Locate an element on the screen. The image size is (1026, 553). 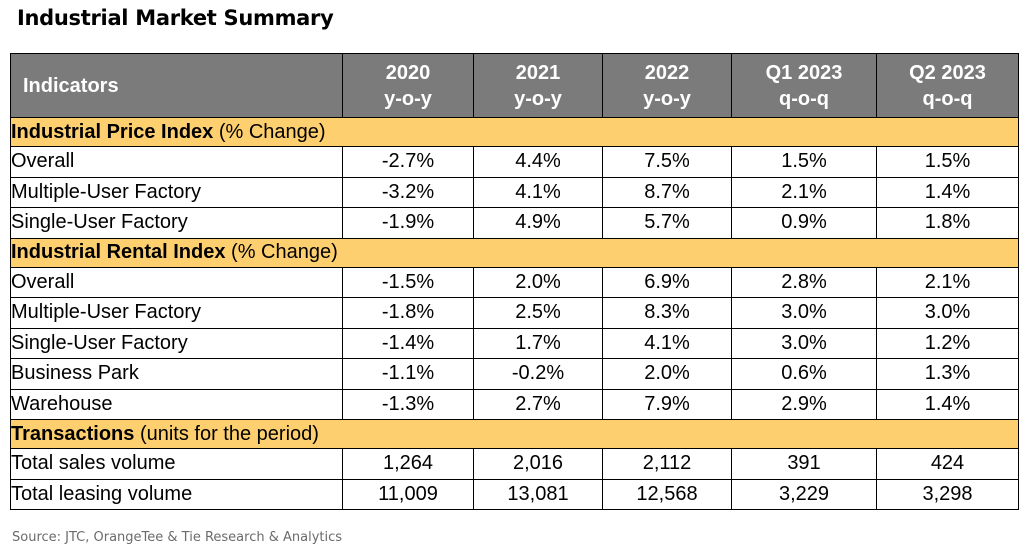
section-title-bold: Industrial Price Index is located at coordinates (112, 131).